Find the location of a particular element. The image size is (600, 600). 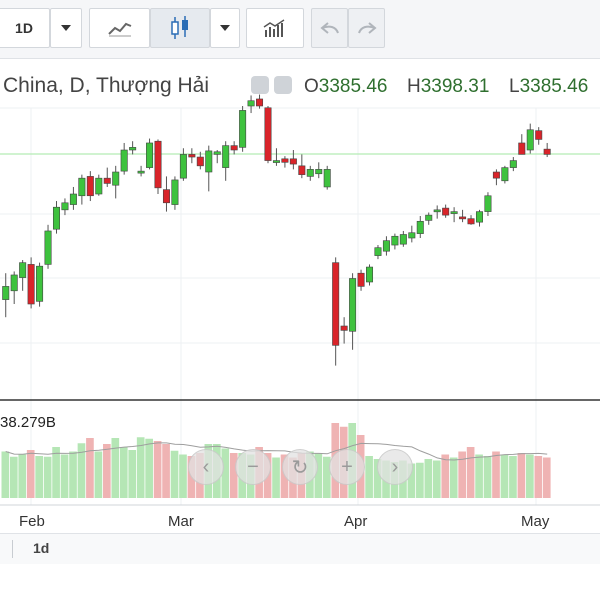

redo-button is located at coordinates (366, 28).